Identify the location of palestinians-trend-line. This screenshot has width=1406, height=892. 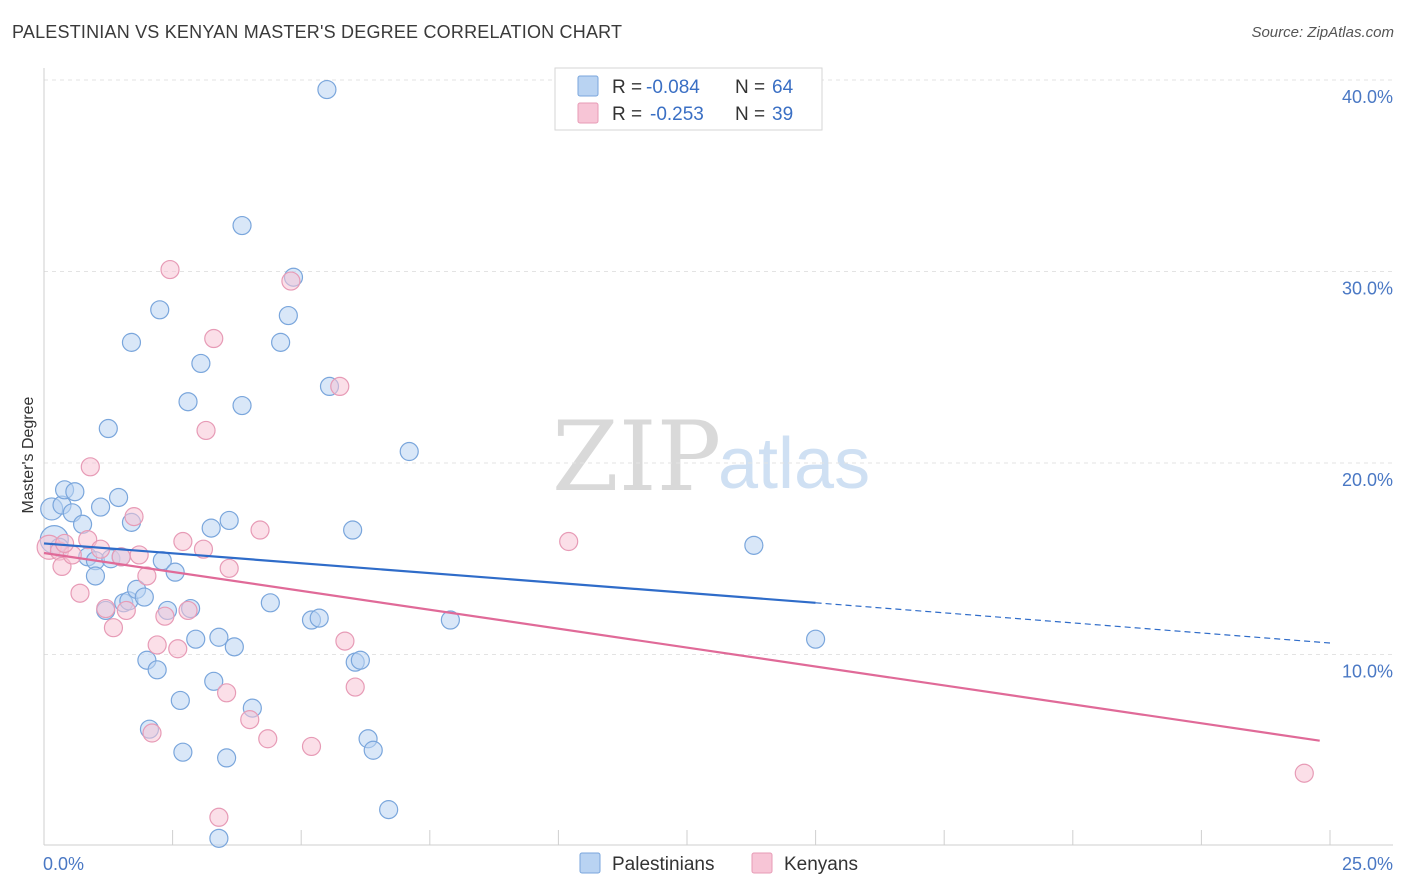
(429, 573).